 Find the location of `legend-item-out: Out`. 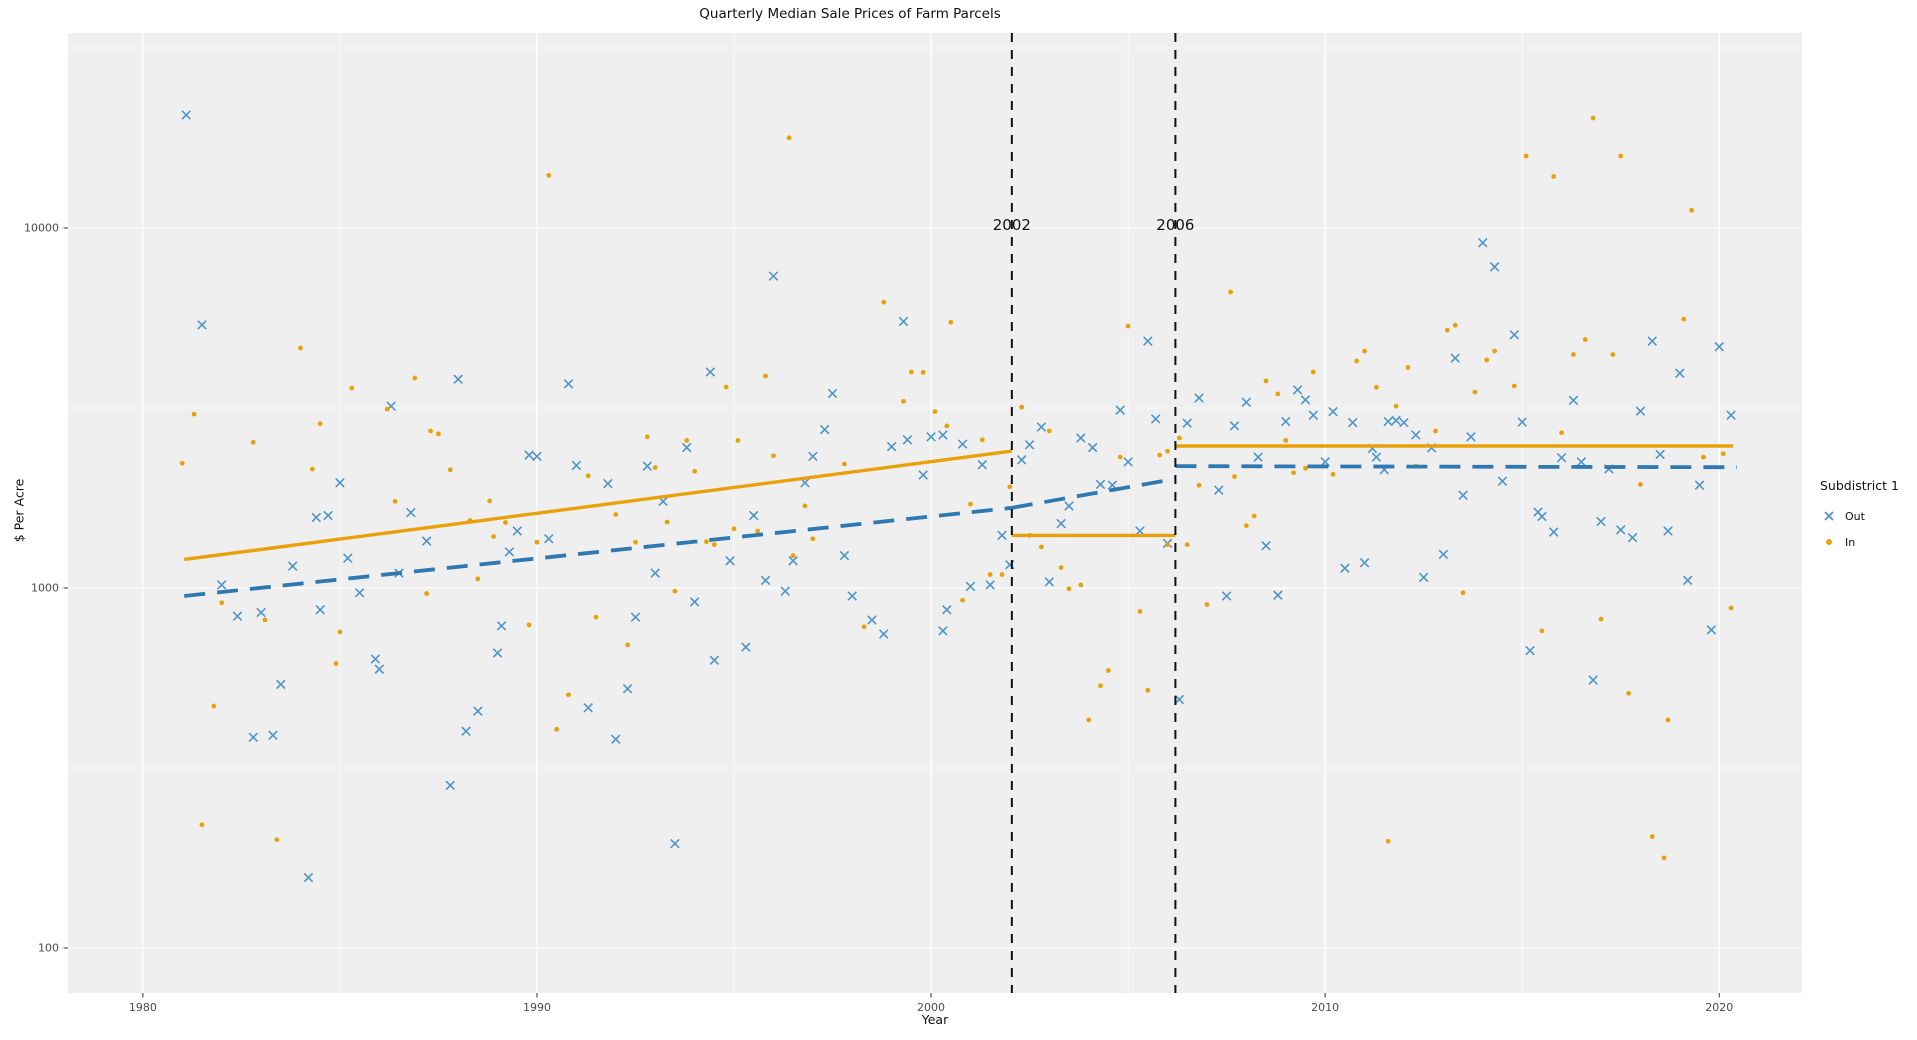

legend-item-out: Out is located at coordinates (1859, 516).